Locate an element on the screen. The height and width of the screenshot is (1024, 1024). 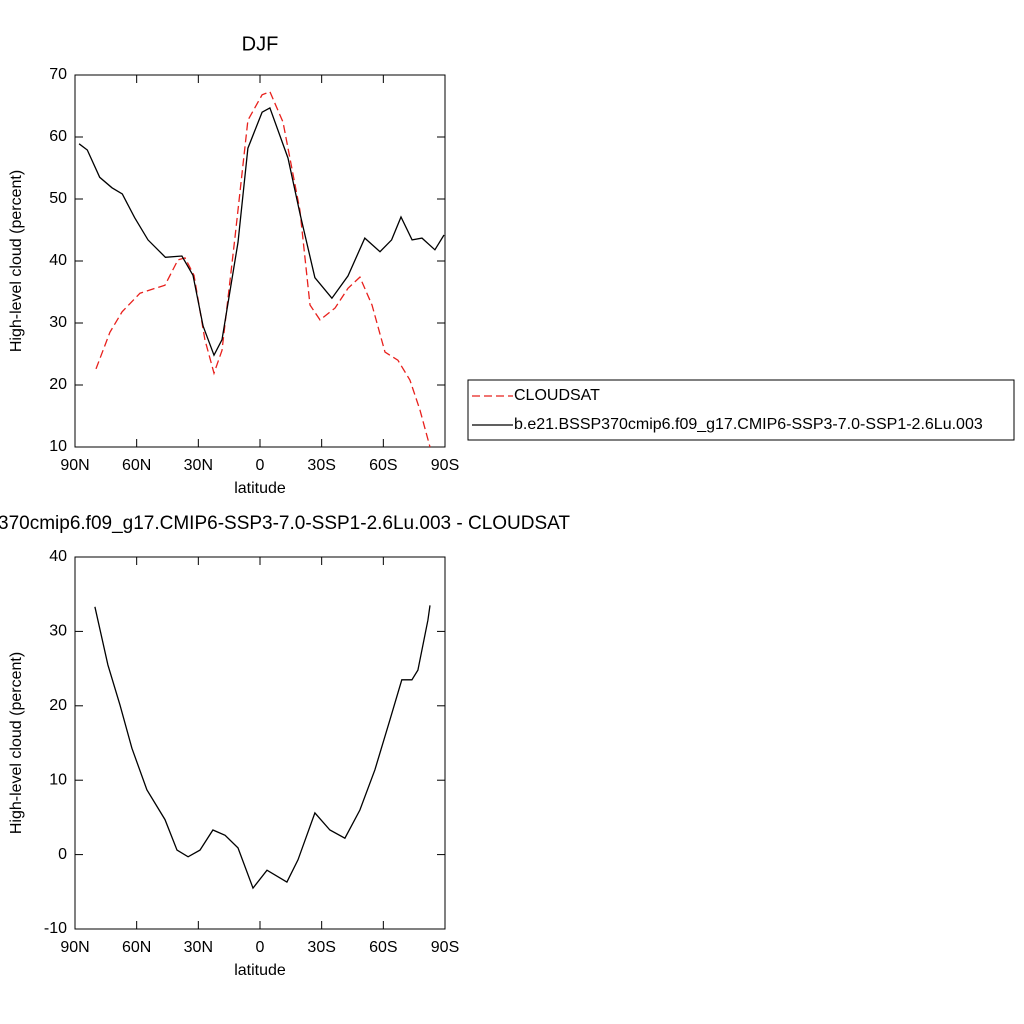
y-tick-label: -10 is located at coordinates (55, 928).